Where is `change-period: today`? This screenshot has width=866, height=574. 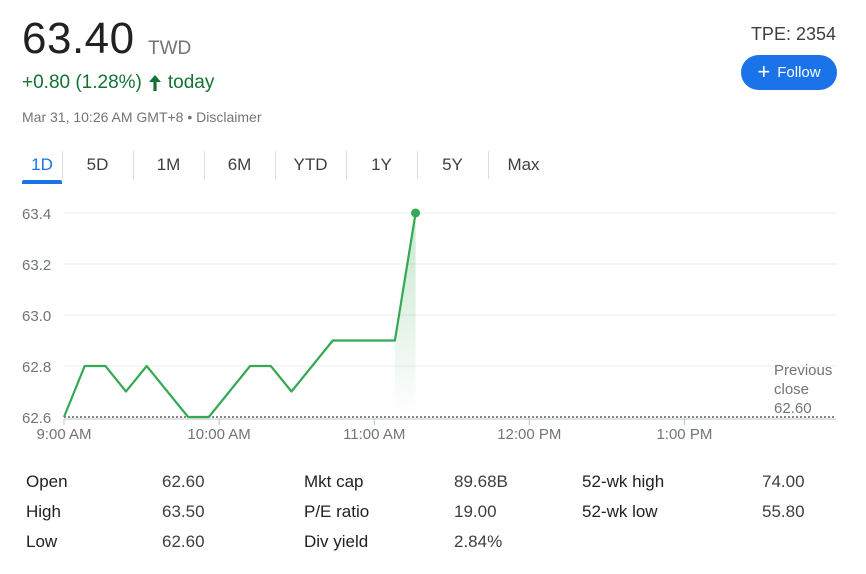 change-period: today is located at coordinates (191, 82).